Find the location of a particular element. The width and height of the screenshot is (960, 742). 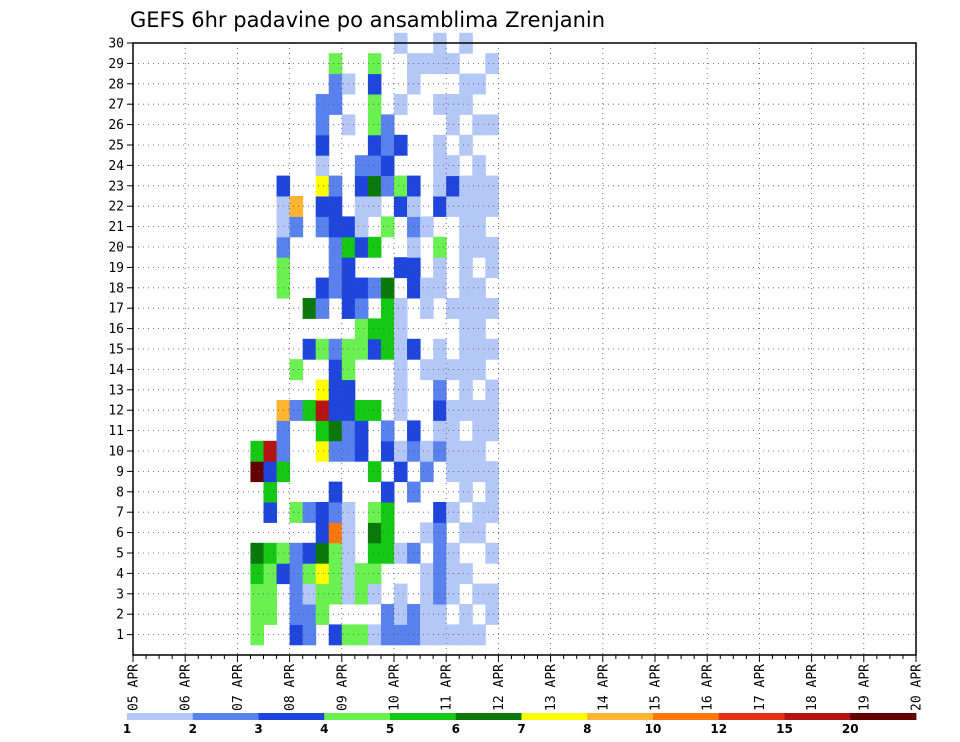

x-tick-label: 17 APR is located at coordinates (760, 687).